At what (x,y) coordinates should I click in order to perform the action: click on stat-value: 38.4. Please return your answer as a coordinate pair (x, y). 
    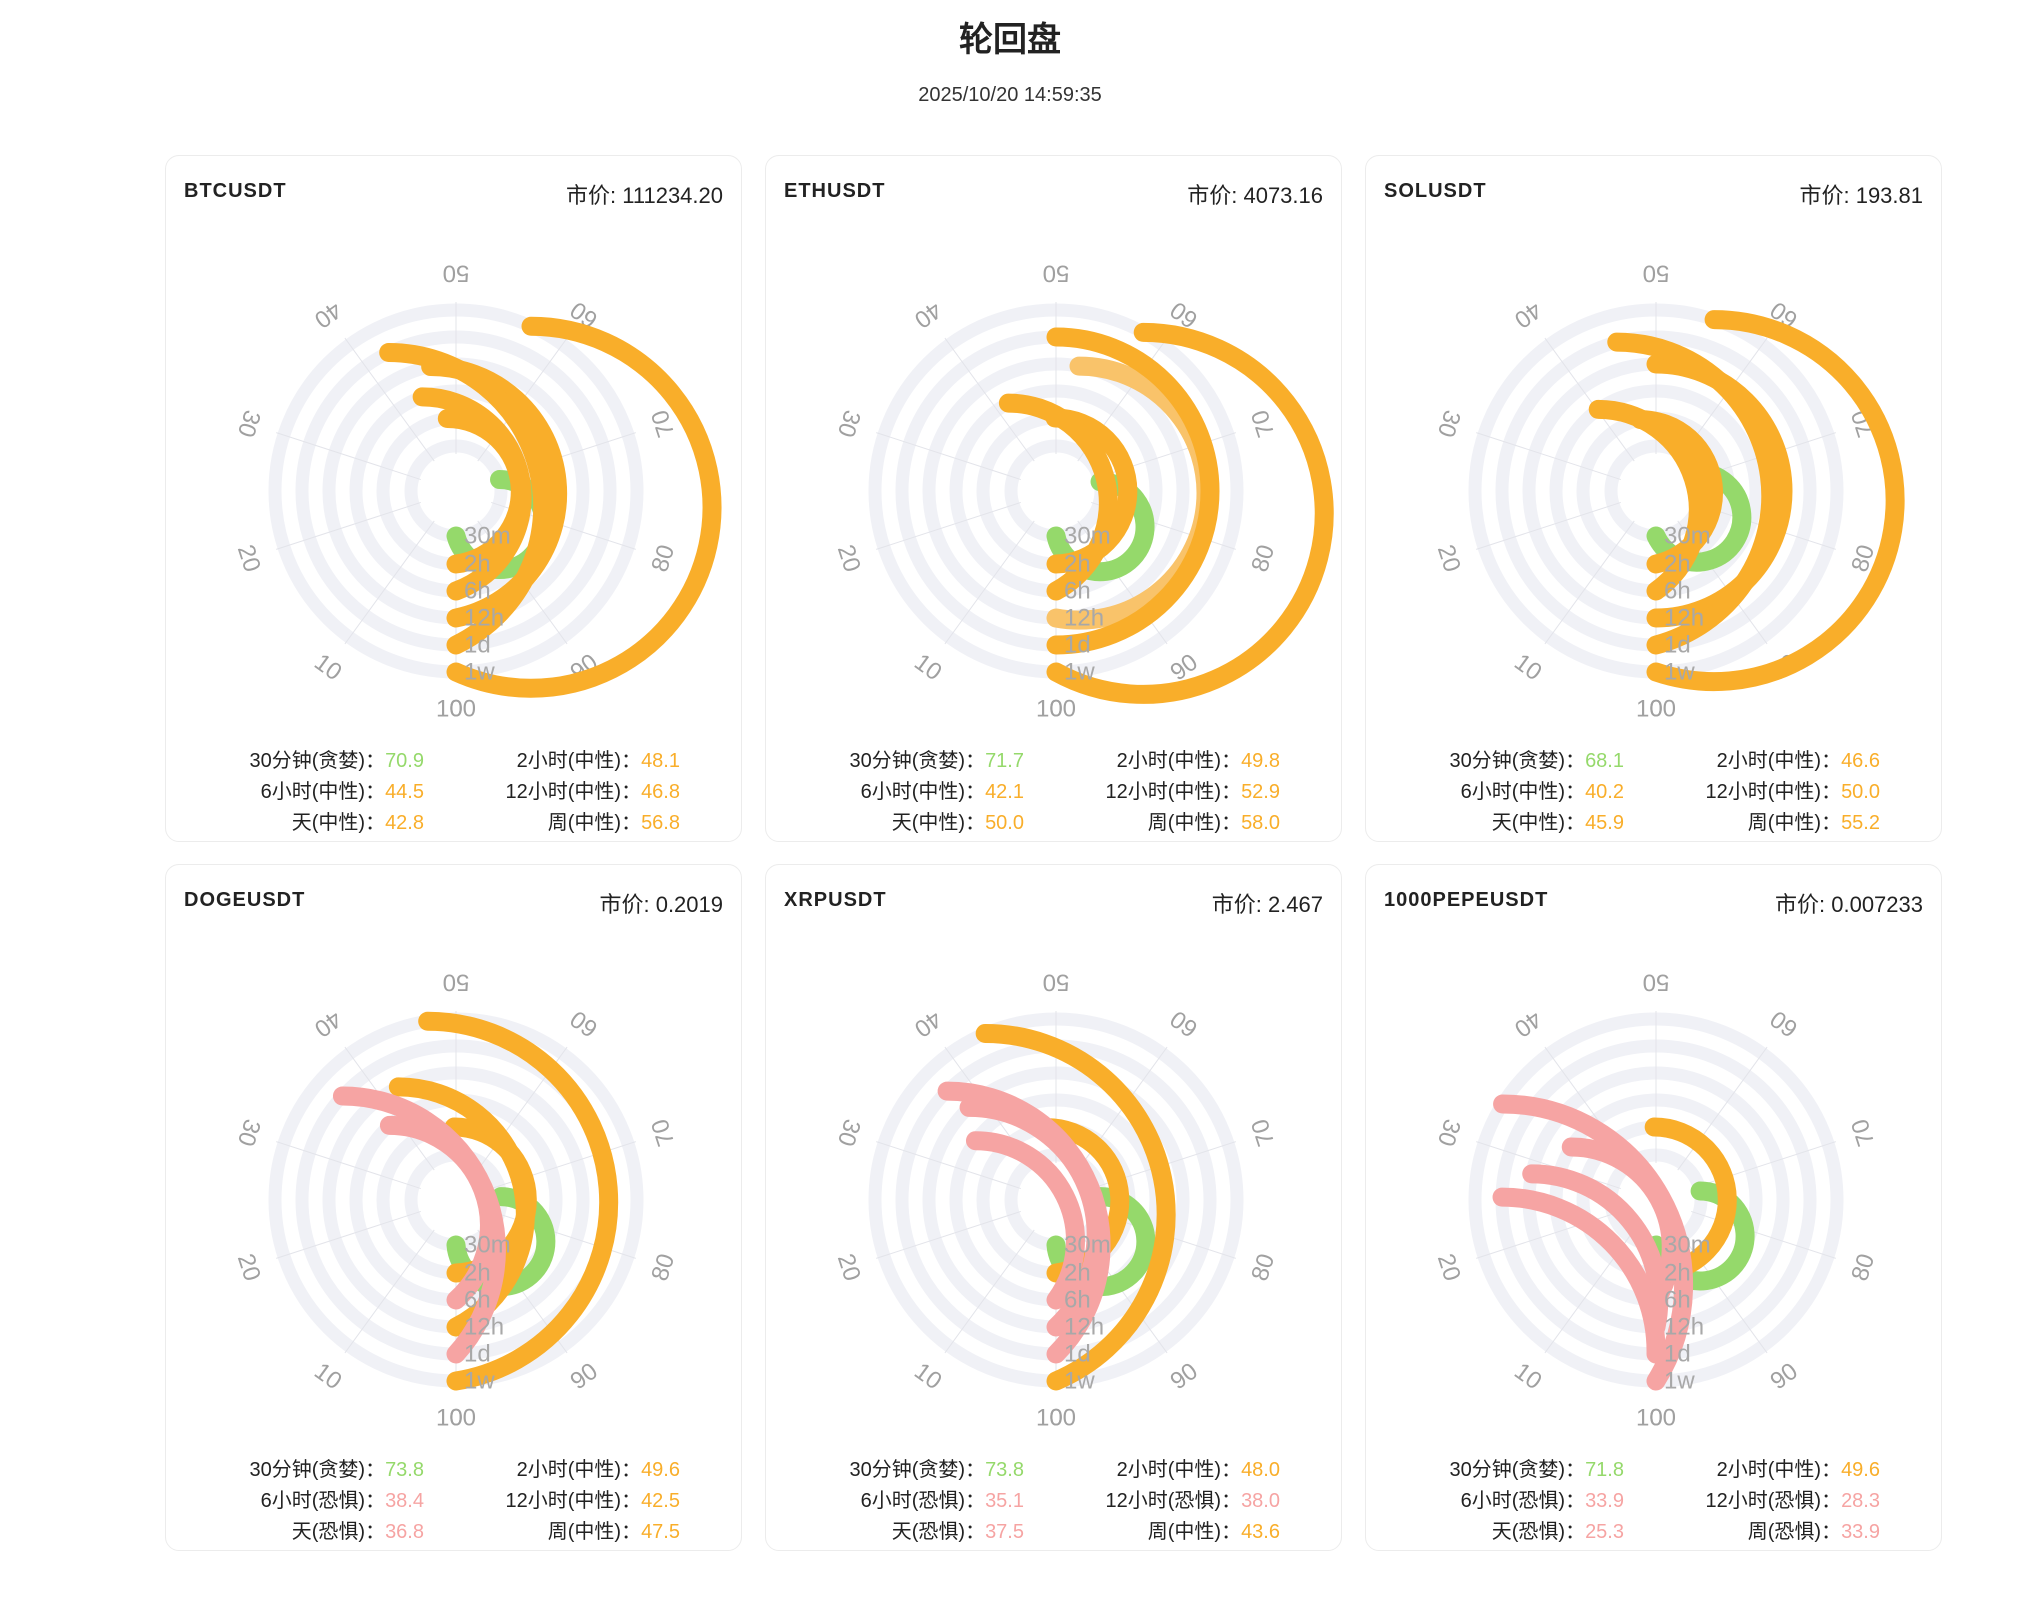
    Looking at the image, I should click on (404, 1501).